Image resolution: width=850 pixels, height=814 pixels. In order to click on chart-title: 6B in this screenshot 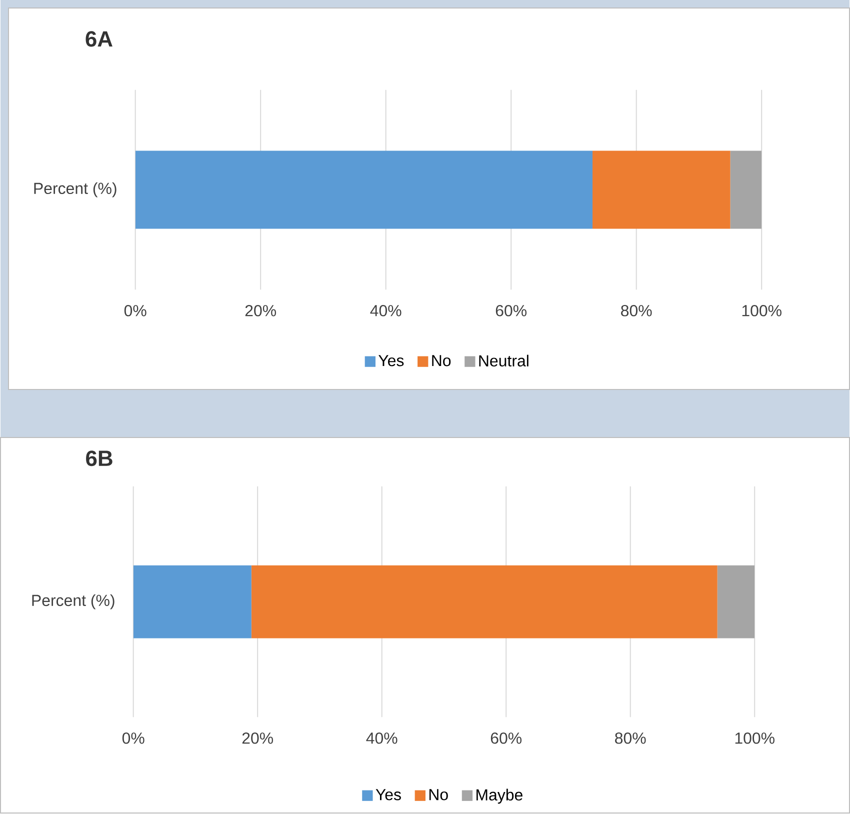, I will do `click(99, 458)`.